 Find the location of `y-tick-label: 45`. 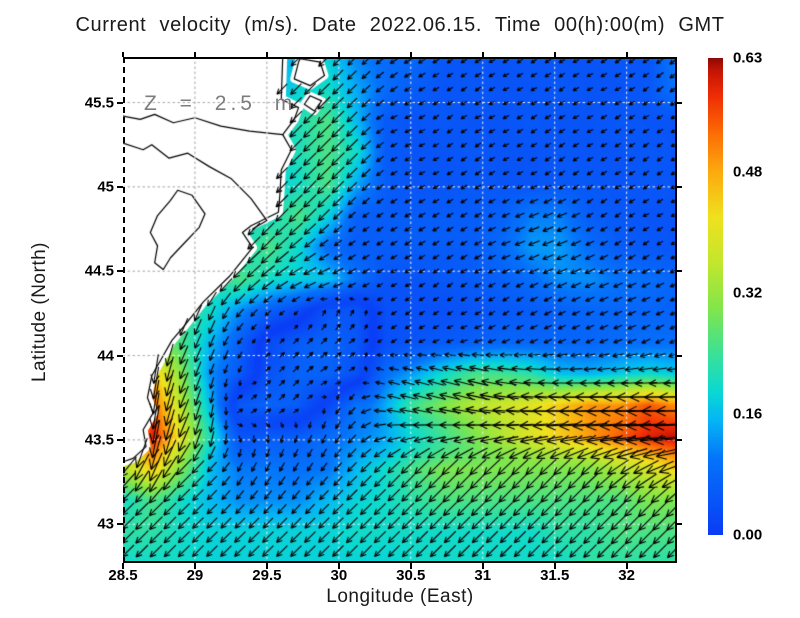

y-tick-label: 45 is located at coordinates (105, 187).